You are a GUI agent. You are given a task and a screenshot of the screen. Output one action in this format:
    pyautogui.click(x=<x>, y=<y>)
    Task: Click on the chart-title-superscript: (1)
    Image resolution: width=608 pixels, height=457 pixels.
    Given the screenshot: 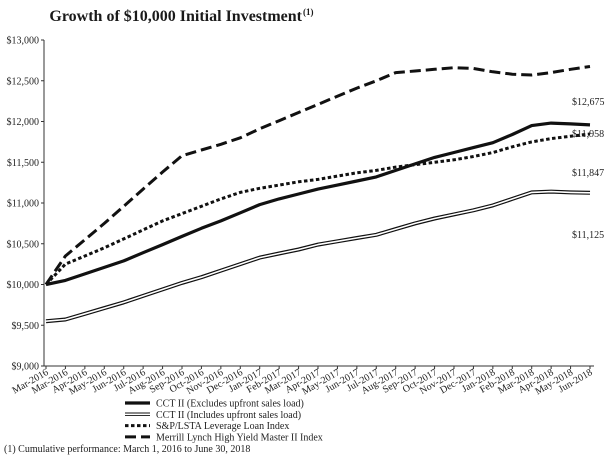 What is the action you would take?
    pyautogui.click(x=308, y=12)
    